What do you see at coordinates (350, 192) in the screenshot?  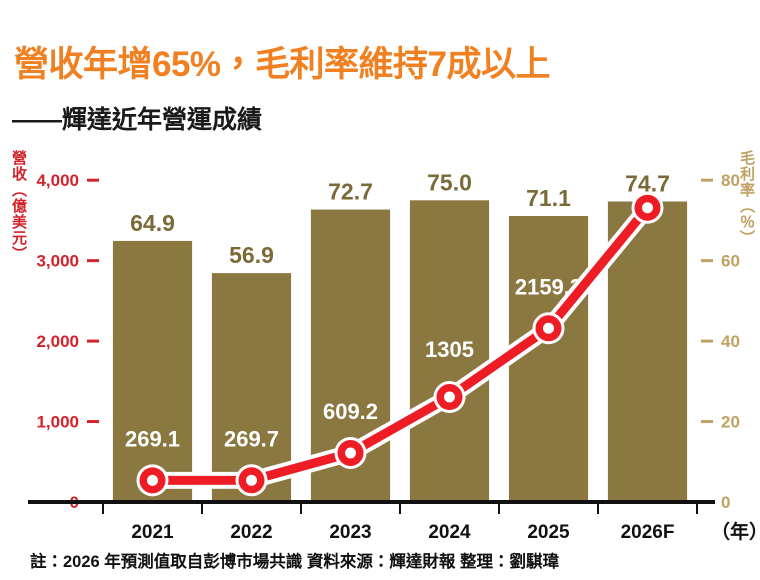 I see `bar-value-label: 72.7` at bounding box center [350, 192].